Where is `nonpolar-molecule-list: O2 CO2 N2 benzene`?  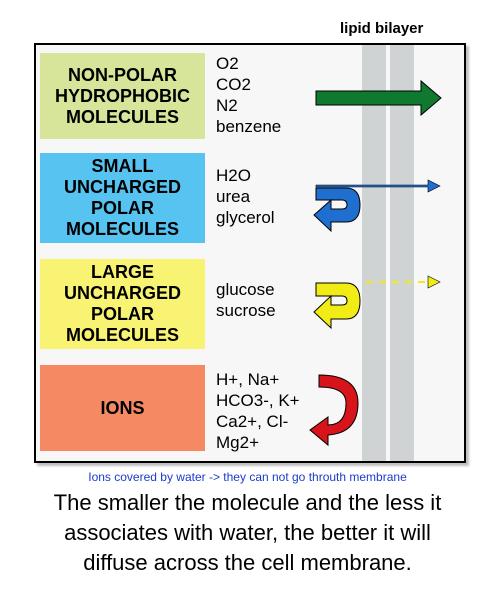
nonpolar-molecule-list: O2 CO2 N2 benzene is located at coordinates (249, 95).